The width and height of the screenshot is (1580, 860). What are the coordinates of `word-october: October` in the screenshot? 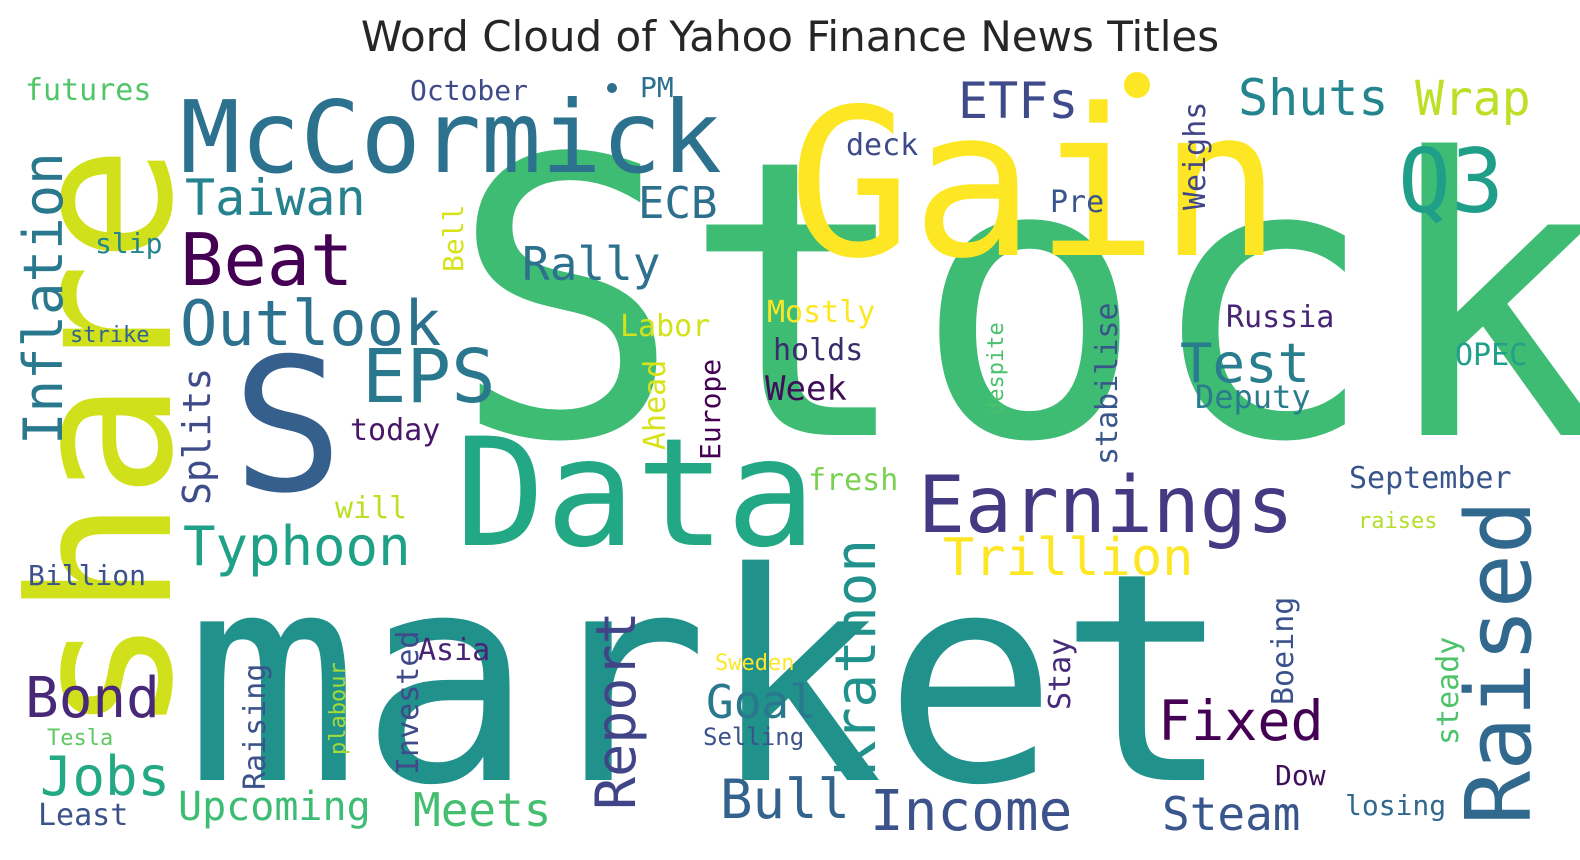 It's located at (469, 90).